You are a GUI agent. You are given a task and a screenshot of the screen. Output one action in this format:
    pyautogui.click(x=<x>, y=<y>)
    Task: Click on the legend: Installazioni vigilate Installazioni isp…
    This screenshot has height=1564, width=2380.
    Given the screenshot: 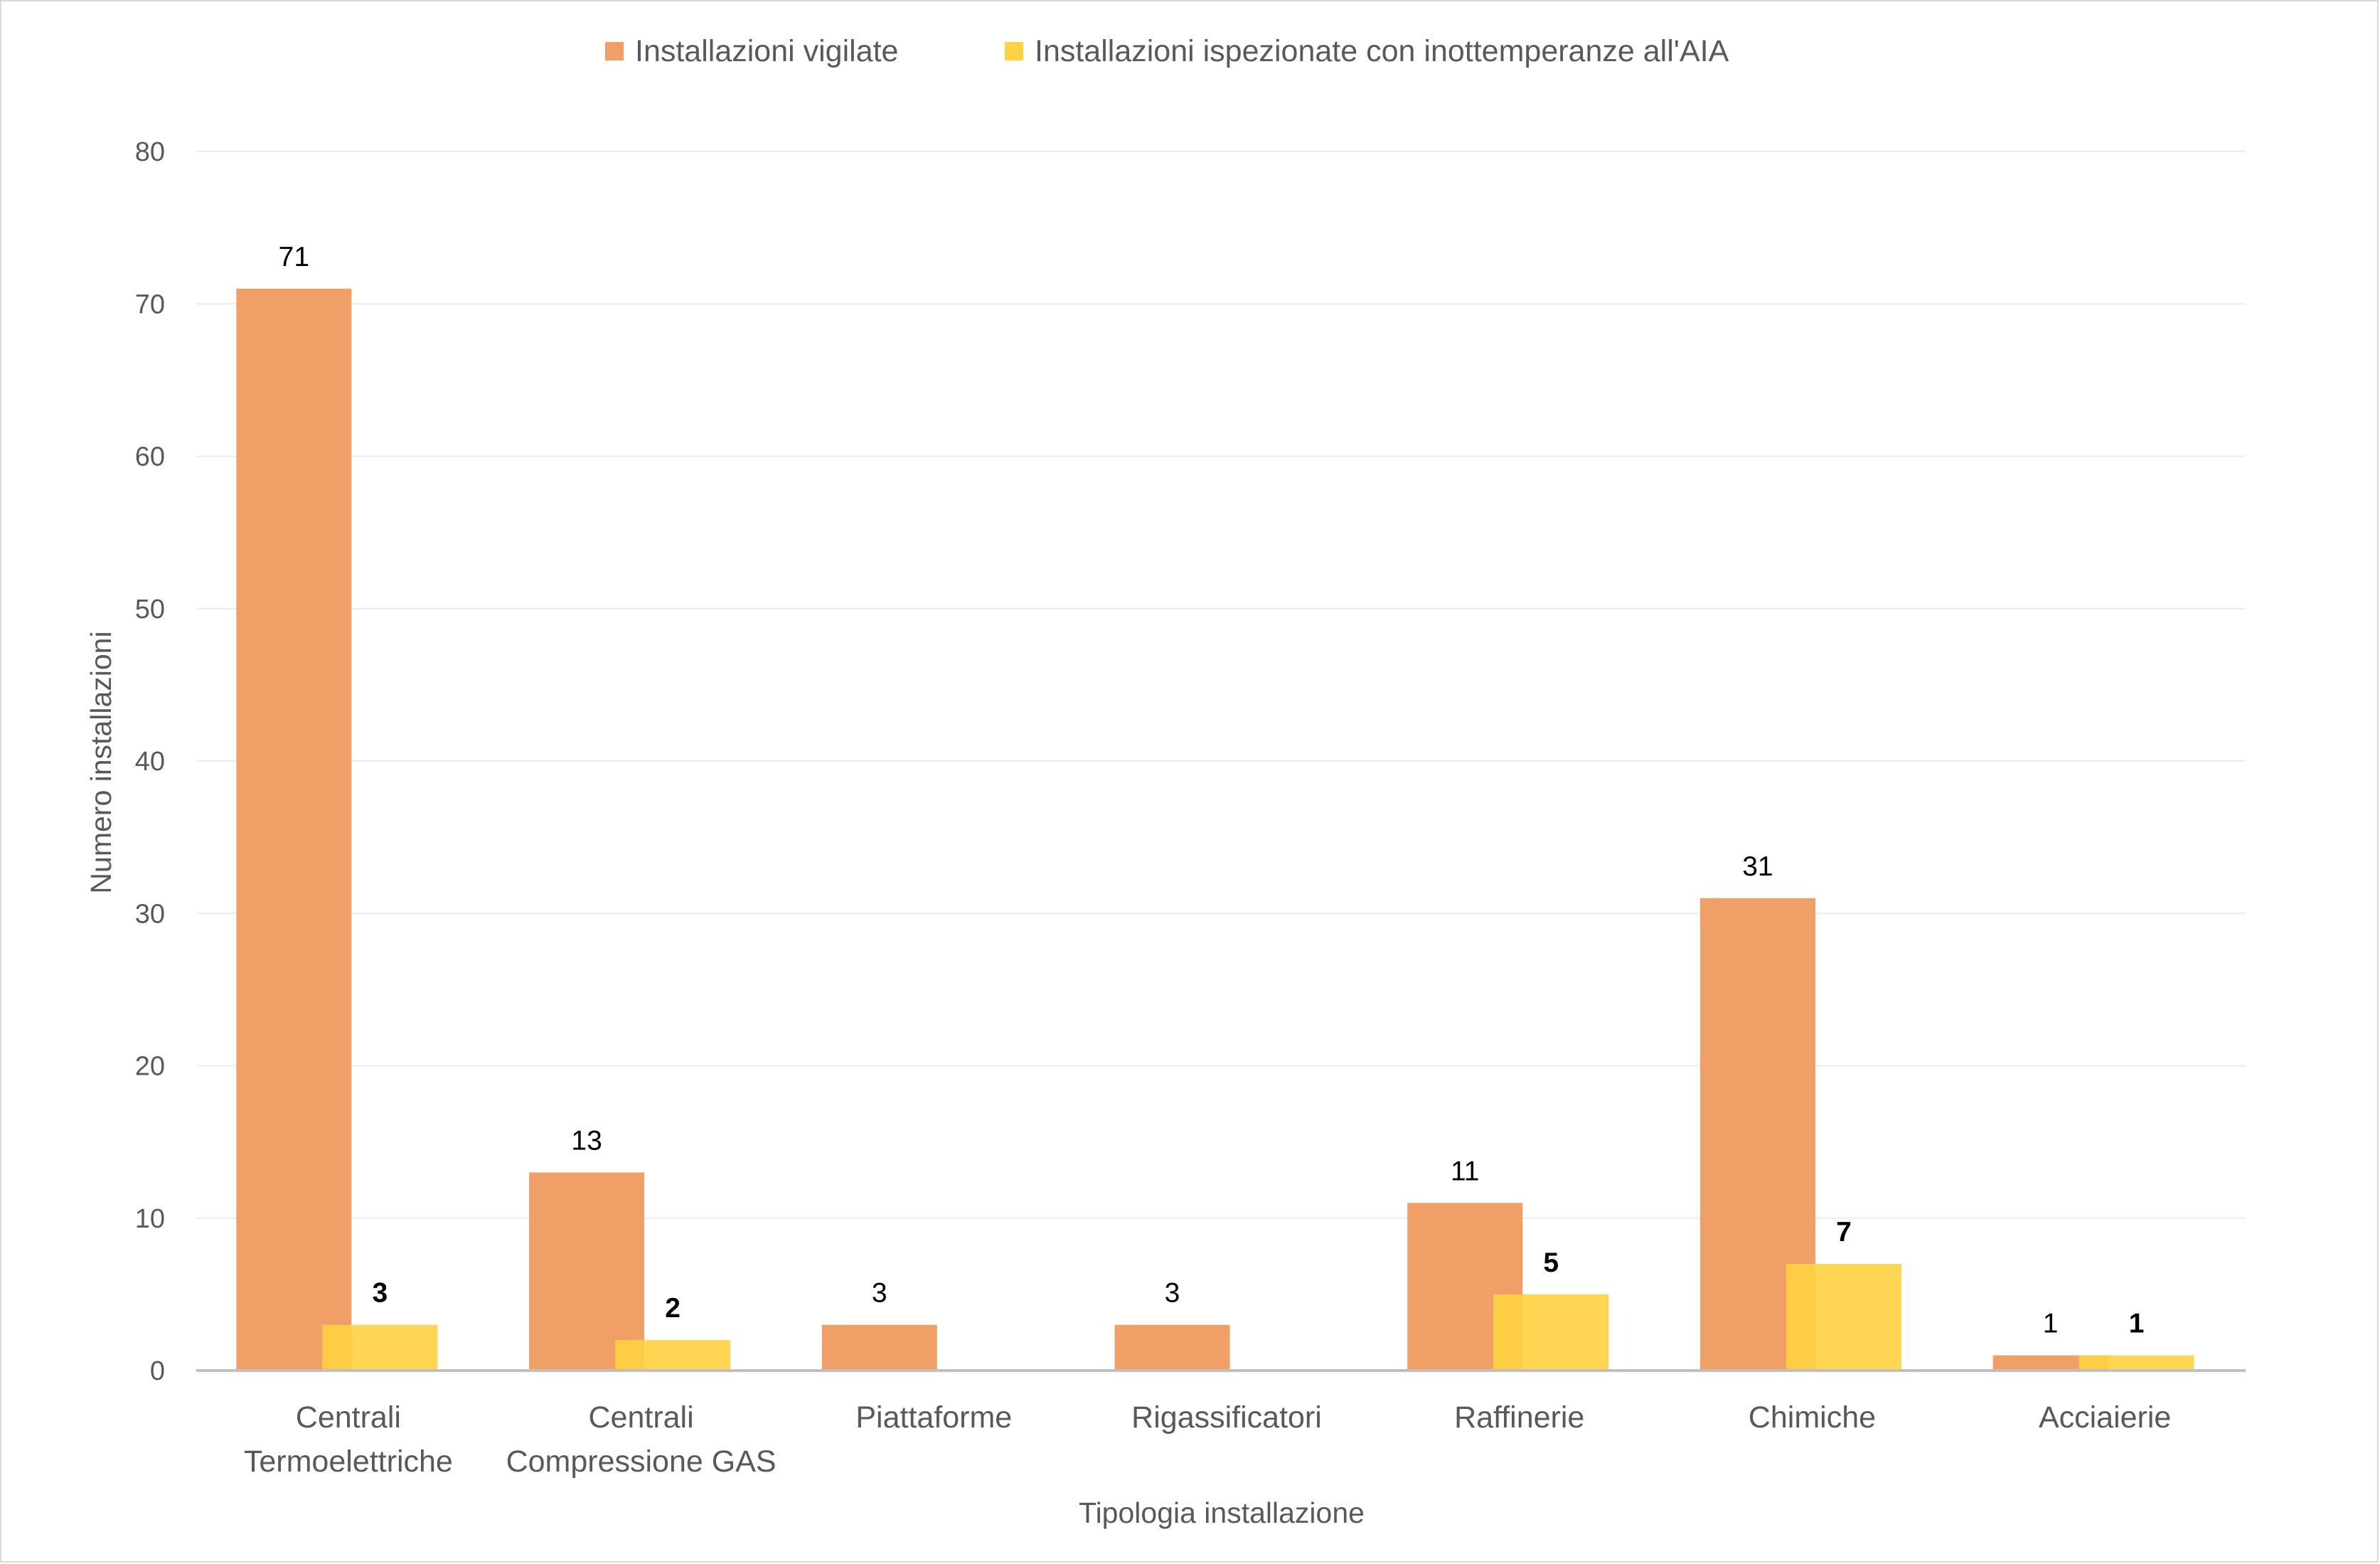 What is the action you would take?
    pyautogui.click(x=1167, y=51)
    